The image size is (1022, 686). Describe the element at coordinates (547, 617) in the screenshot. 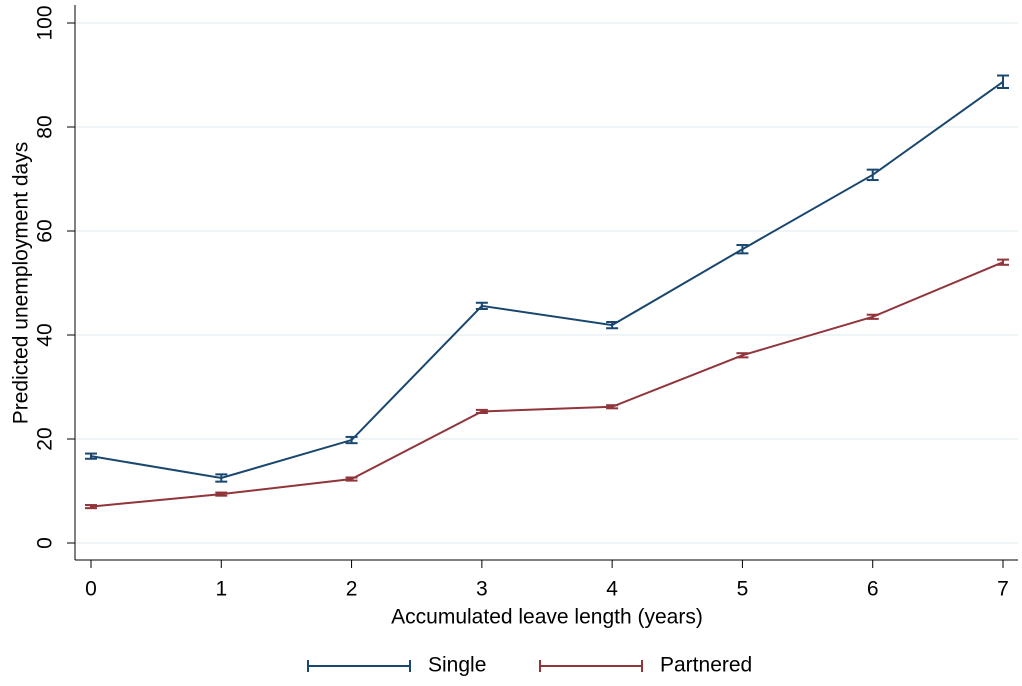

I see `x-axis-title: Accumulated leave length (years)` at that location.